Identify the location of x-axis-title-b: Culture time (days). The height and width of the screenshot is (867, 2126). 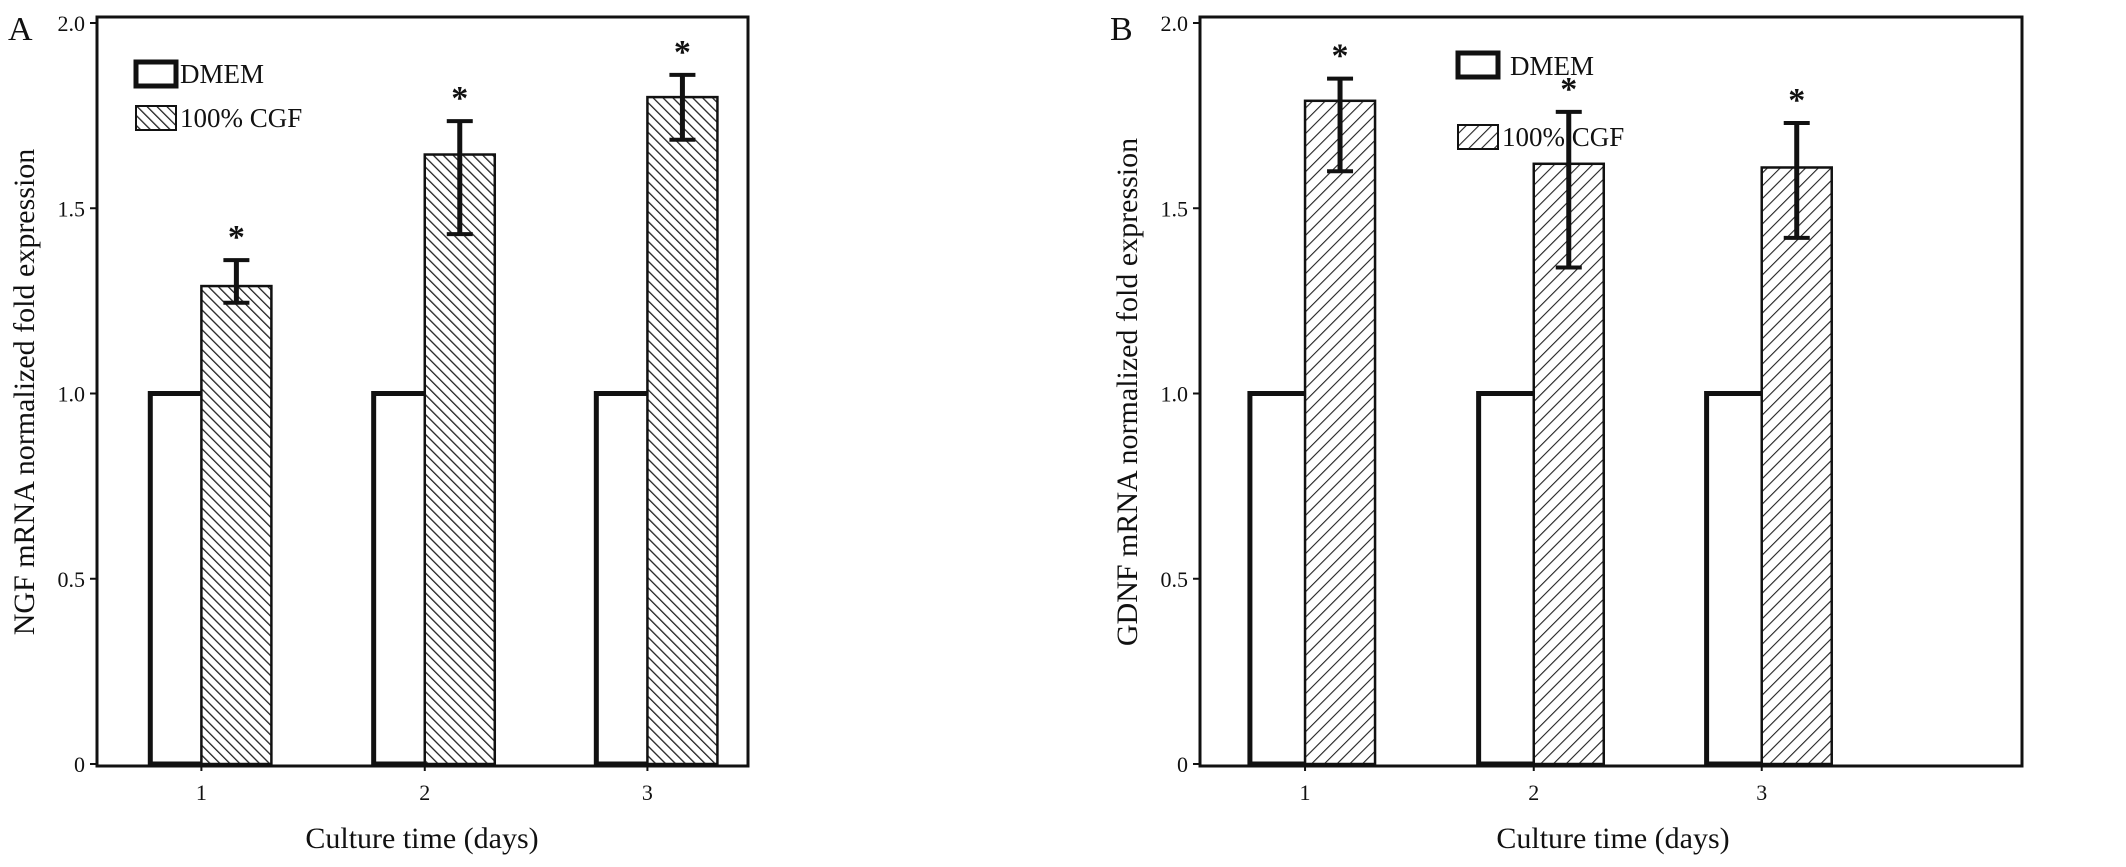
(1612, 838).